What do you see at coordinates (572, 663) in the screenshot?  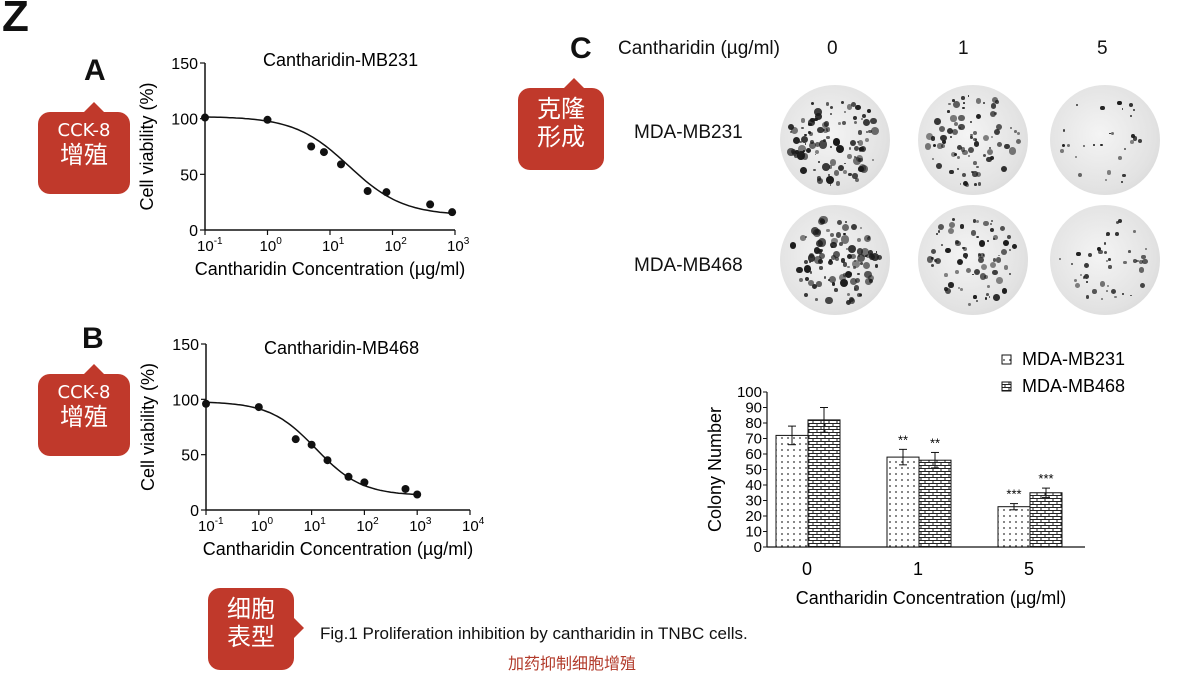 I see `figure-caption-chinese: 加药抑制细胞增殖` at bounding box center [572, 663].